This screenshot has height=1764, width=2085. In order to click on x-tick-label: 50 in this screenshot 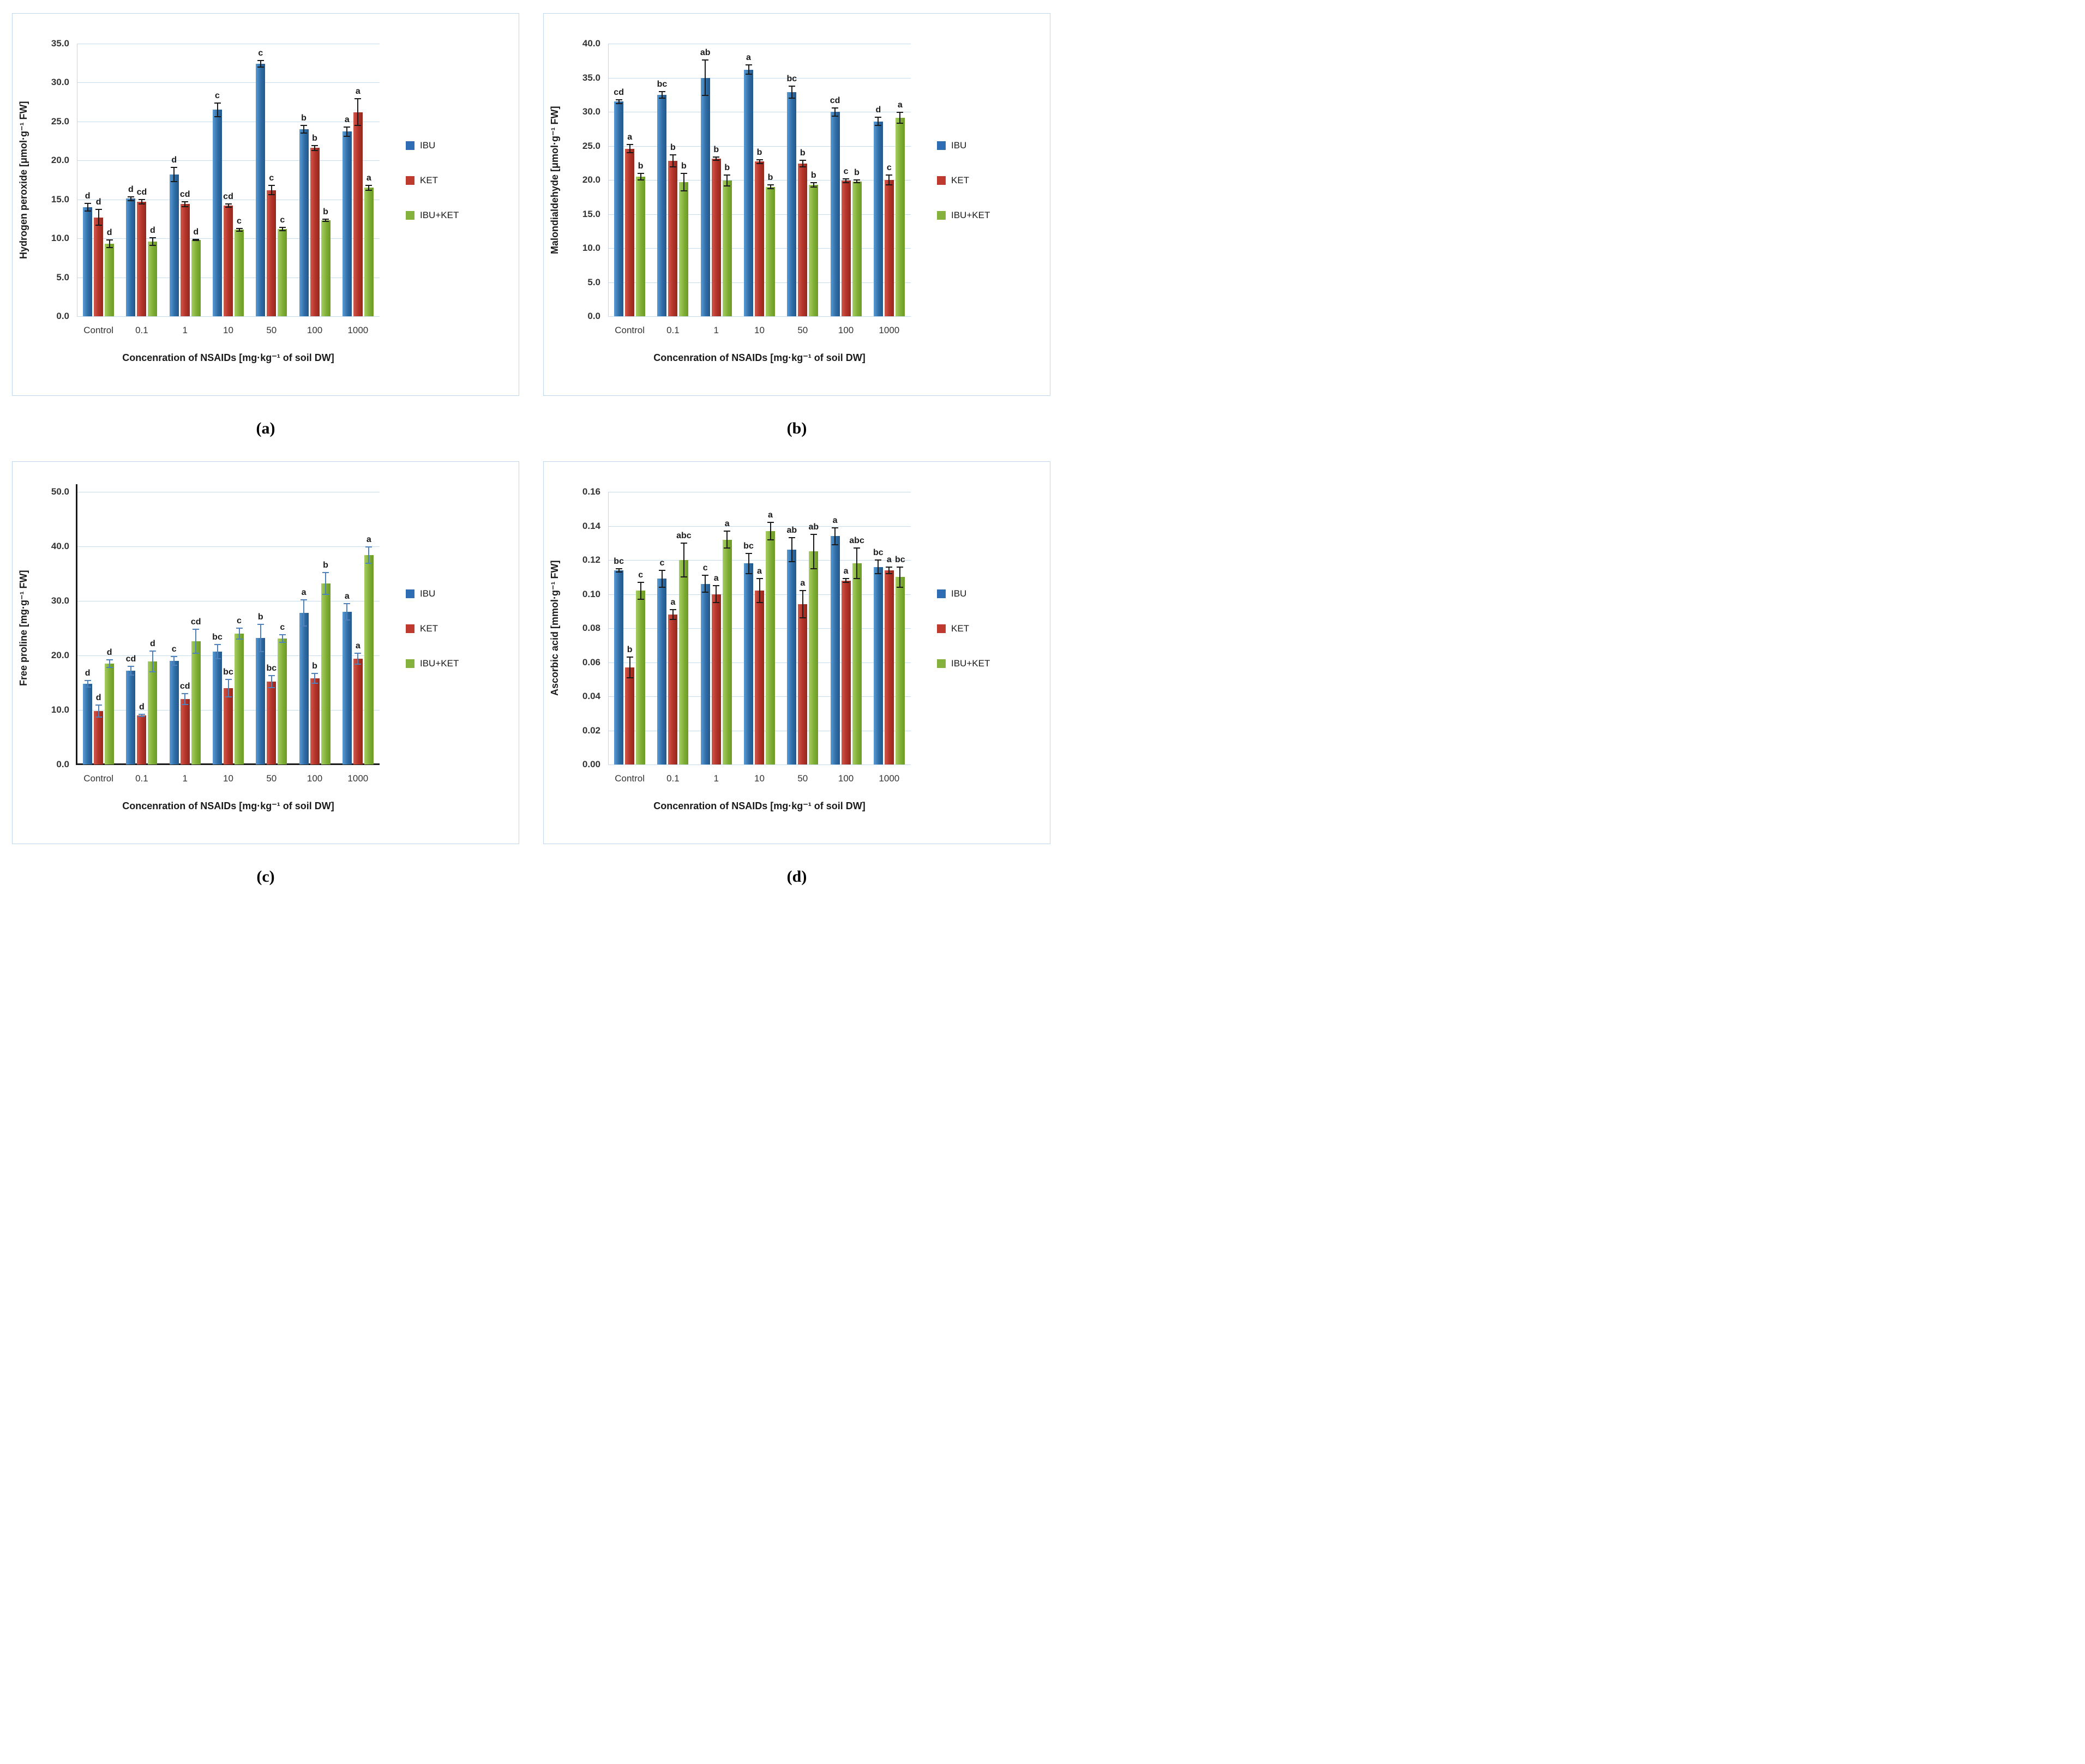, I will do `click(802, 330)`.